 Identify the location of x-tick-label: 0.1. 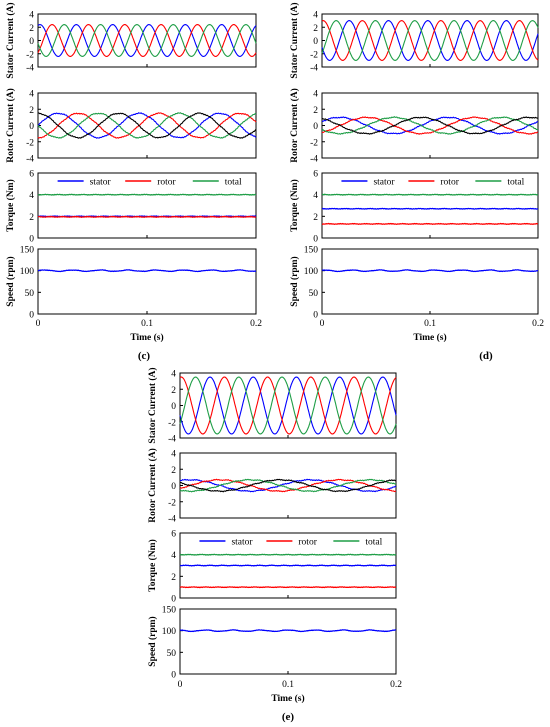
(430, 324).